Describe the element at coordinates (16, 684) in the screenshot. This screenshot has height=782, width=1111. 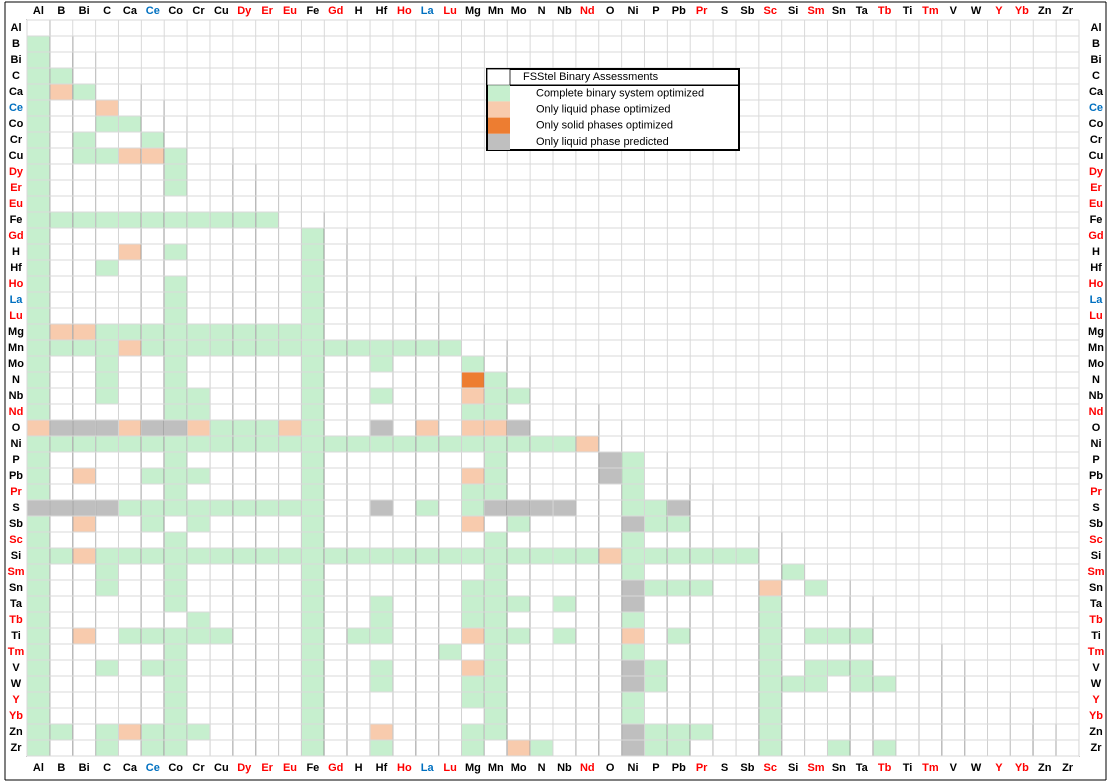
I see `row-label-left: W` at that location.